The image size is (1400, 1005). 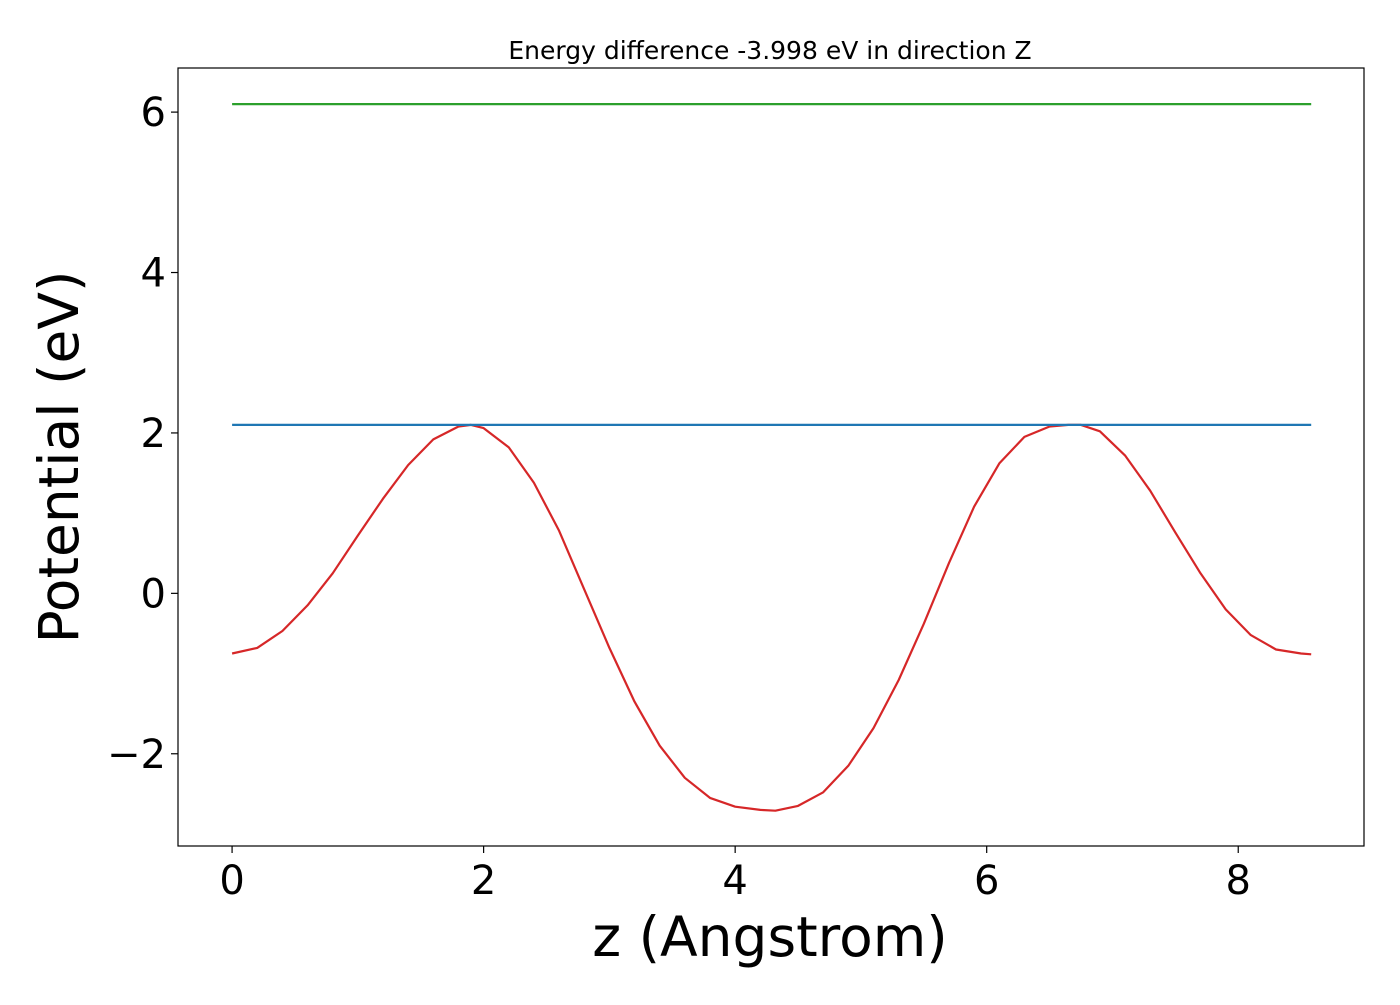 I want to click on x-tick-label-3: 6, so click(x=986, y=881).